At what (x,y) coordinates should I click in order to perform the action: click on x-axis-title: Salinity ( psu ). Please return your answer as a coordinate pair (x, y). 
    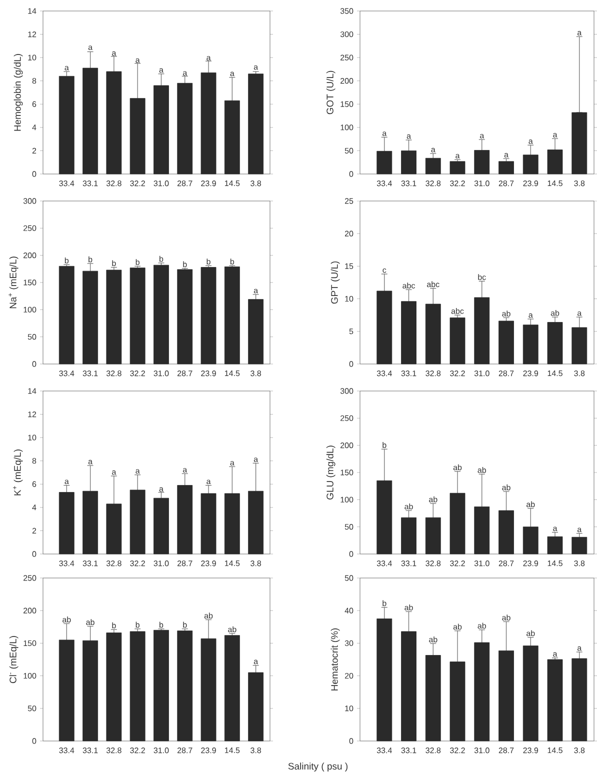
    Looking at the image, I should click on (318, 767).